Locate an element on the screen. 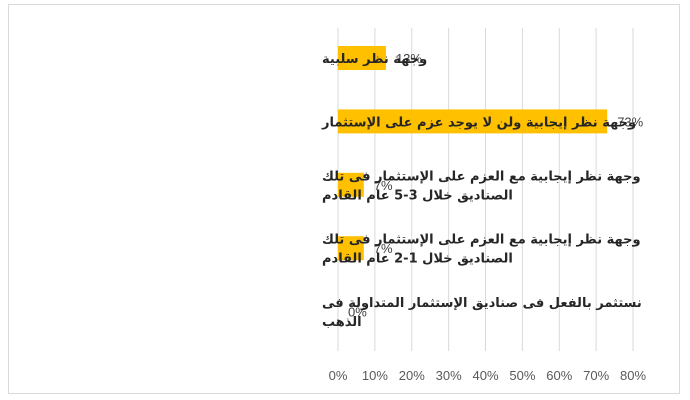 The height and width of the screenshot is (400, 690). category-label: الصناديق خلال 3-5 عام القادم is located at coordinates (417, 195).